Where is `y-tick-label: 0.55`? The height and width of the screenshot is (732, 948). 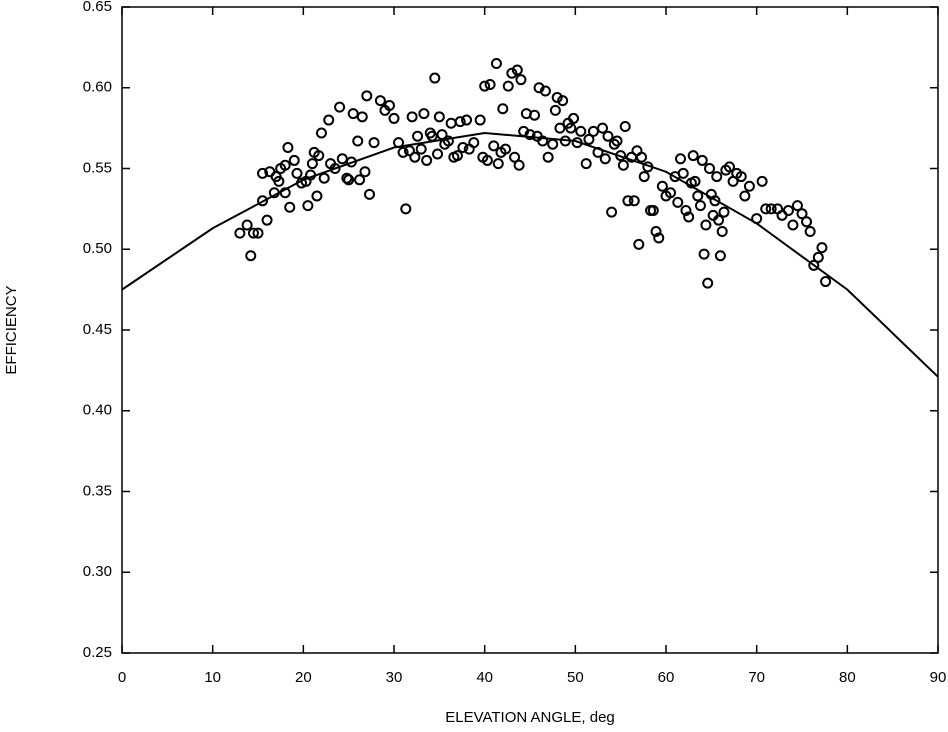
y-tick-label: 0.55 is located at coordinates (97, 167).